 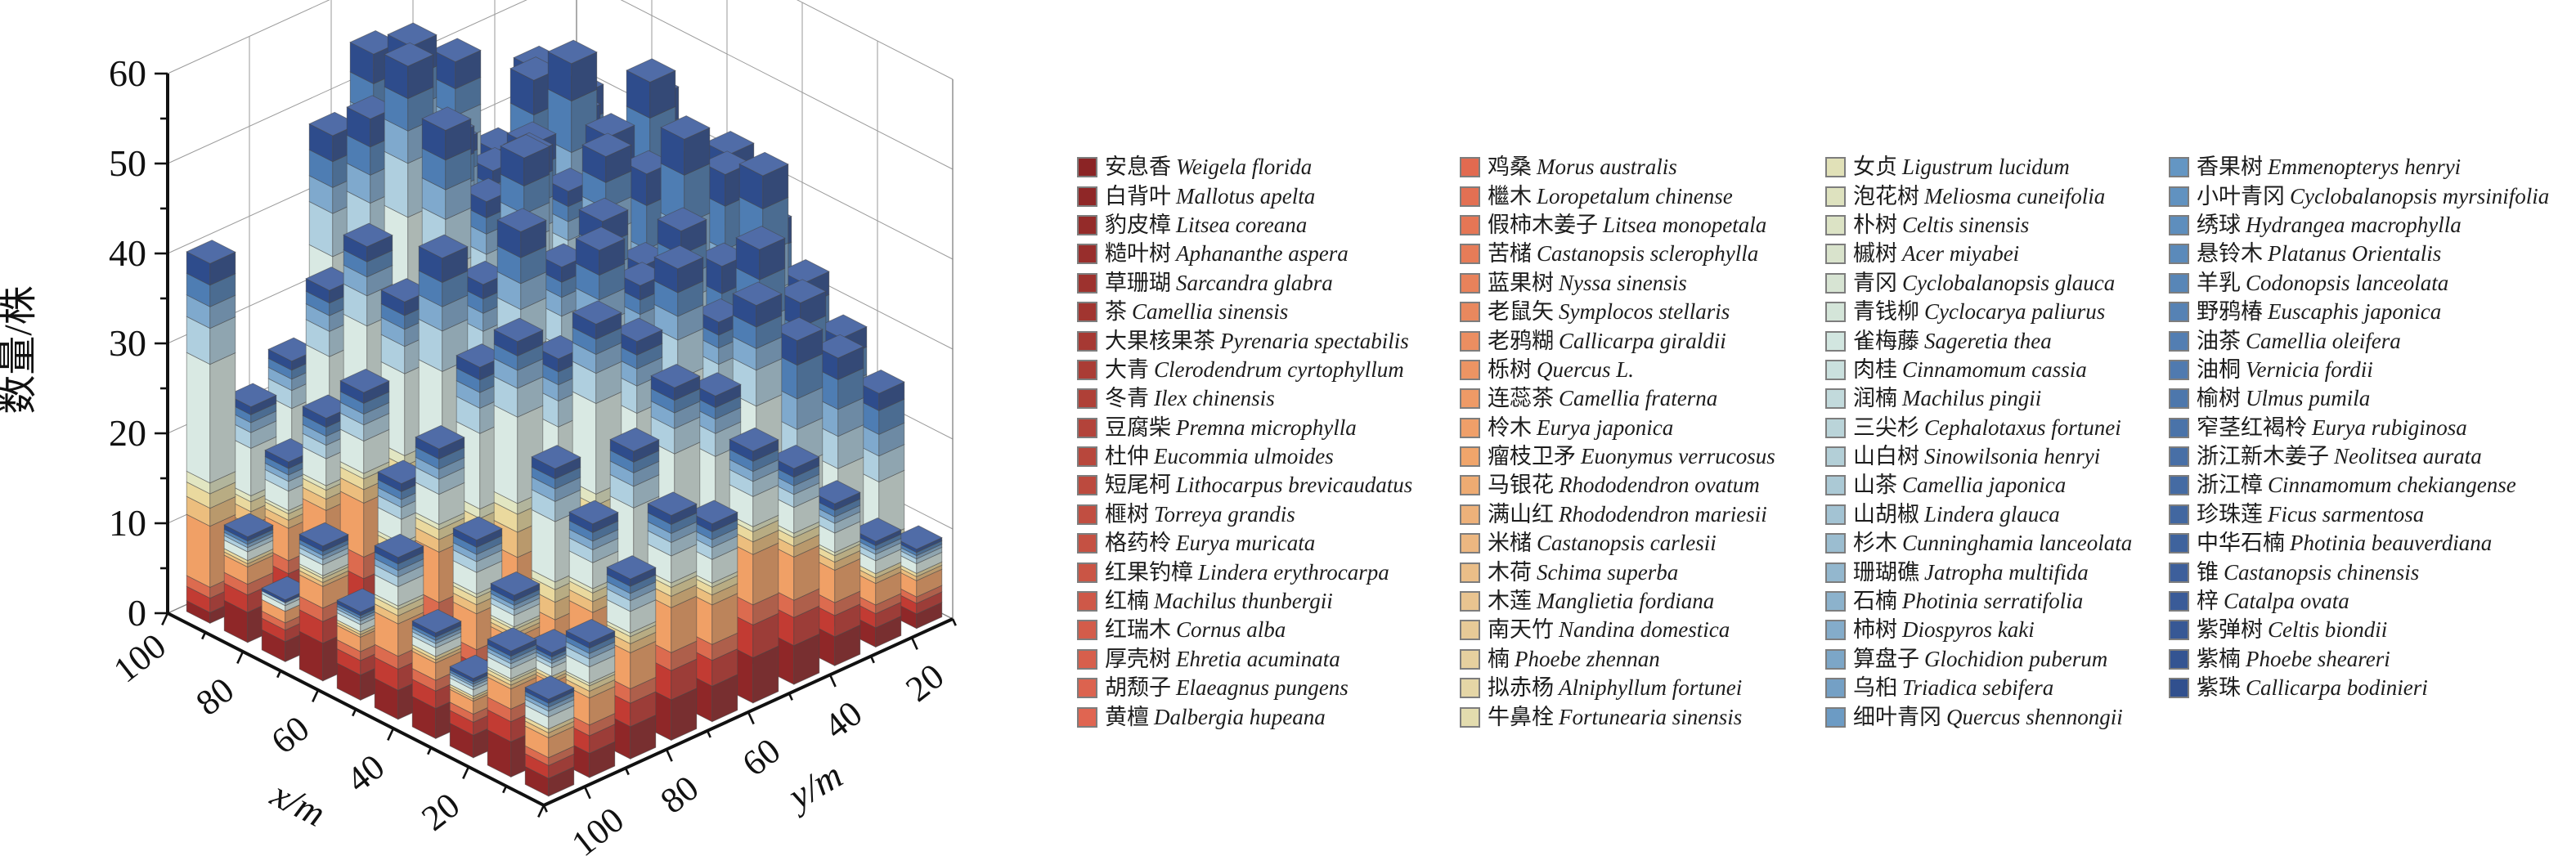 What do you see at coordinates (2299, 340) in the screenshot?
I see `legend-species-label: 油茶 Camellia oleifera` at bounding box center [2299, 340].